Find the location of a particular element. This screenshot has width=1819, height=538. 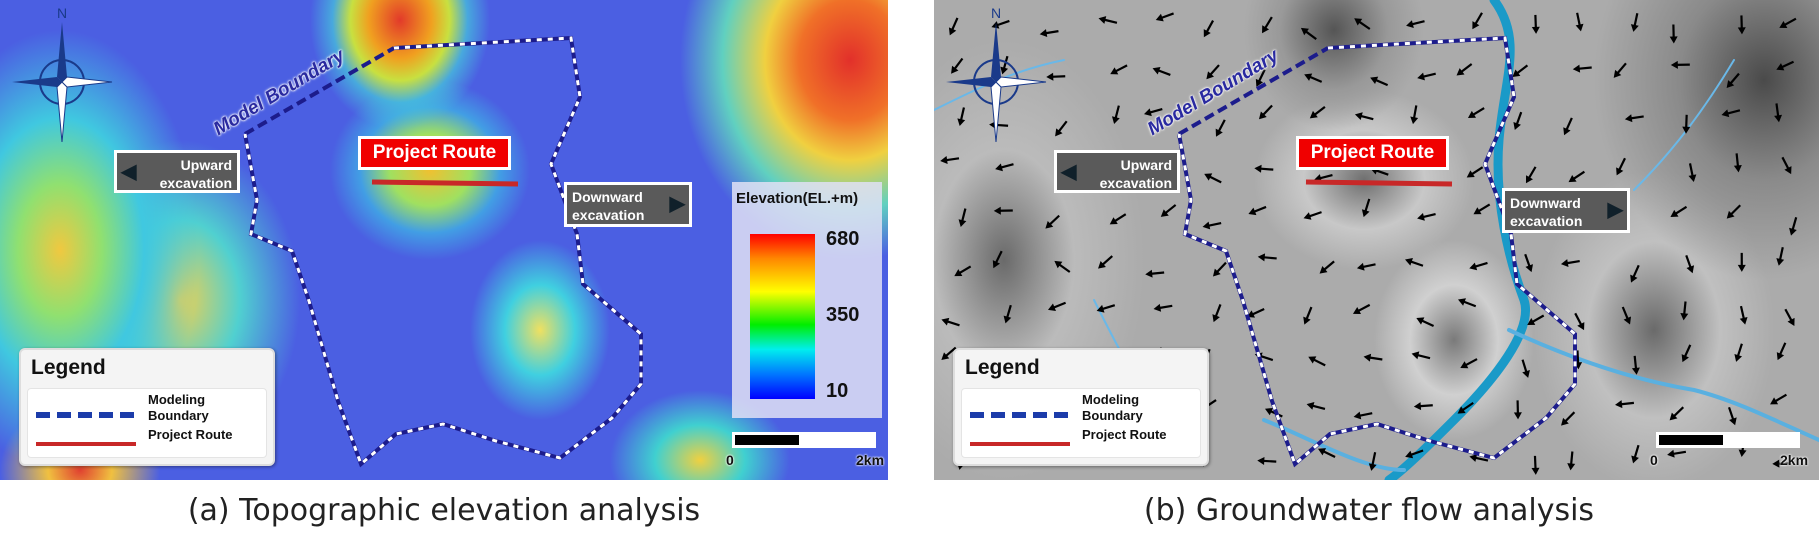

legend-route-label: Project Route is located at coordinates (190, 434).